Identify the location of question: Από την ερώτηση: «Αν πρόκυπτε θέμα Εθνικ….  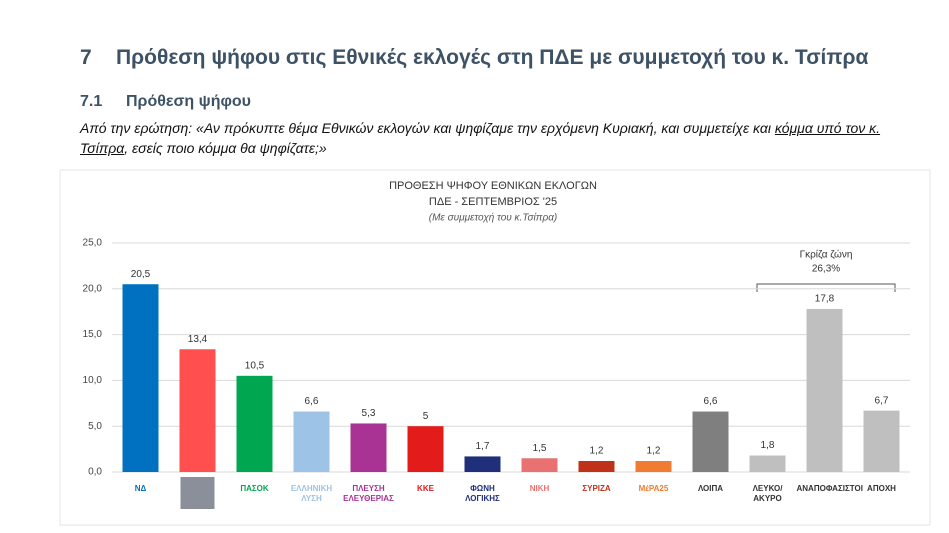
(495, 138).